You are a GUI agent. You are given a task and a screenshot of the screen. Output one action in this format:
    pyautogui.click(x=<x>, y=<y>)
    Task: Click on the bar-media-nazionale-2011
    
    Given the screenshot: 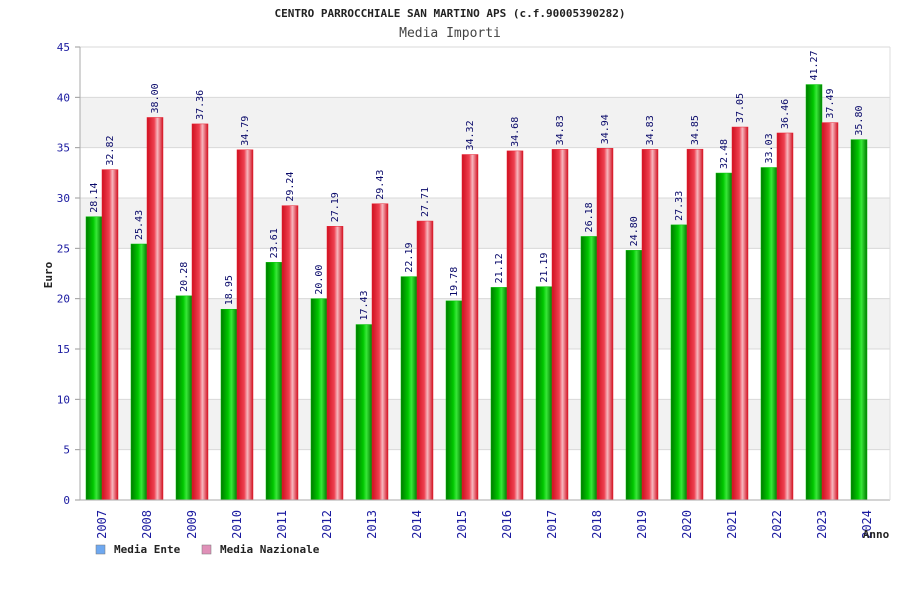 What is the action you would take?
    pyautogui.click(x=290, y=353)
    